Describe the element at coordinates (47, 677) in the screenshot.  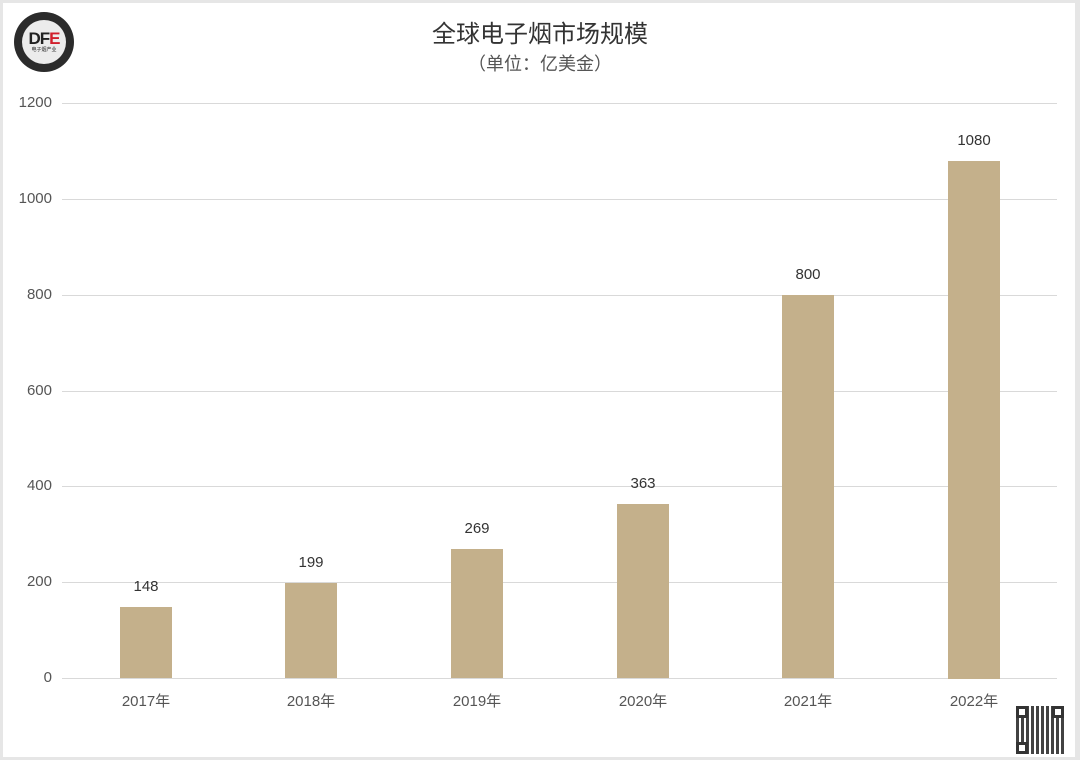
I see `y-tick-label: 0` at that location.